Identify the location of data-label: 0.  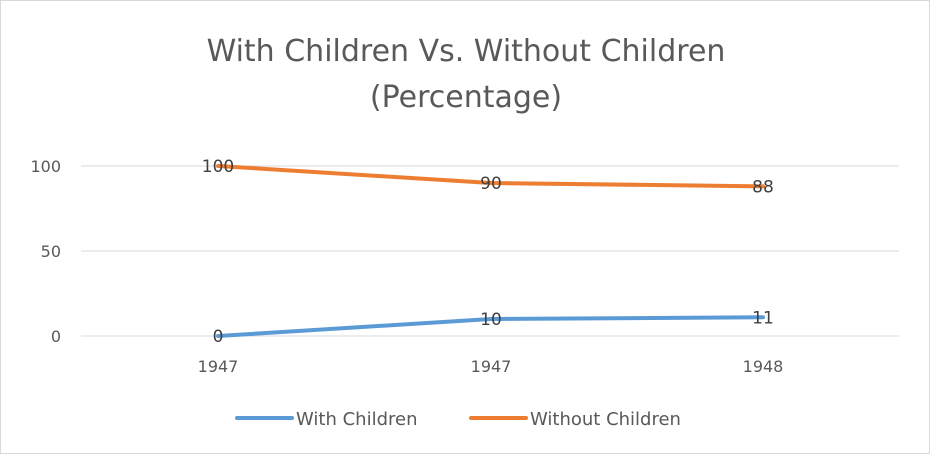
(218, 337).